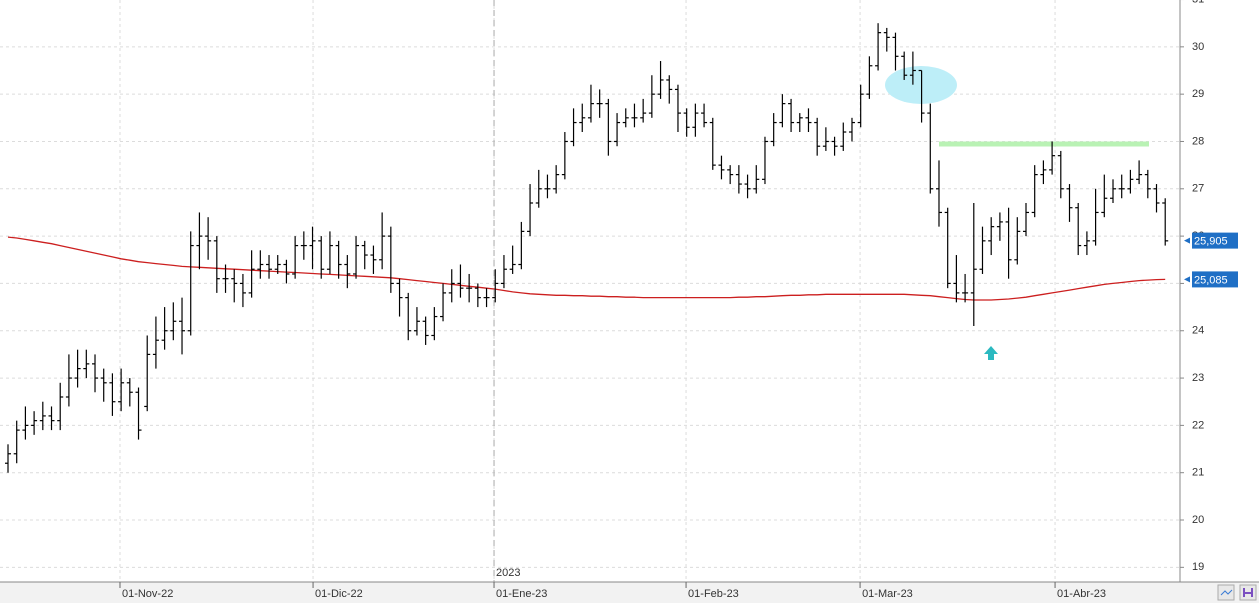 This screenshot has height=603, width=1259. I want to click on y-tick-label: 31, so click(1198, 2).